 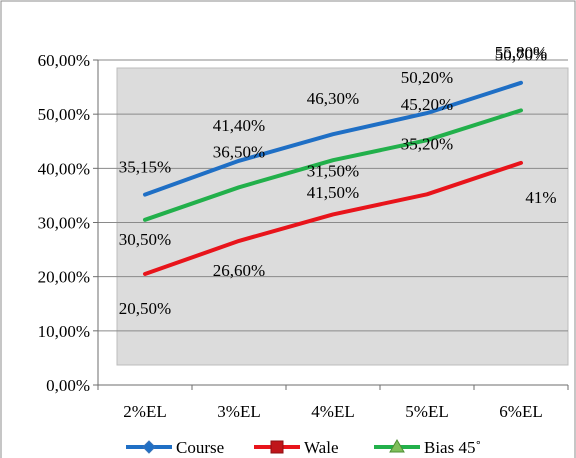 What do you see at coordinates (64, 114) in the screenshot?
I see `y-tick-label: 50,00%` at bounding box center [64, 114].